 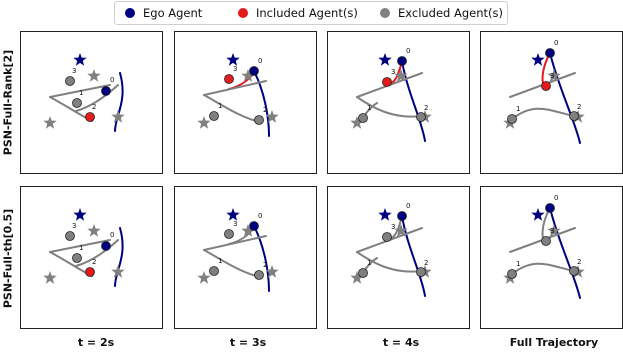 I want to click on legend-item-ego: Ego Agent, so click(x=163, y=13).